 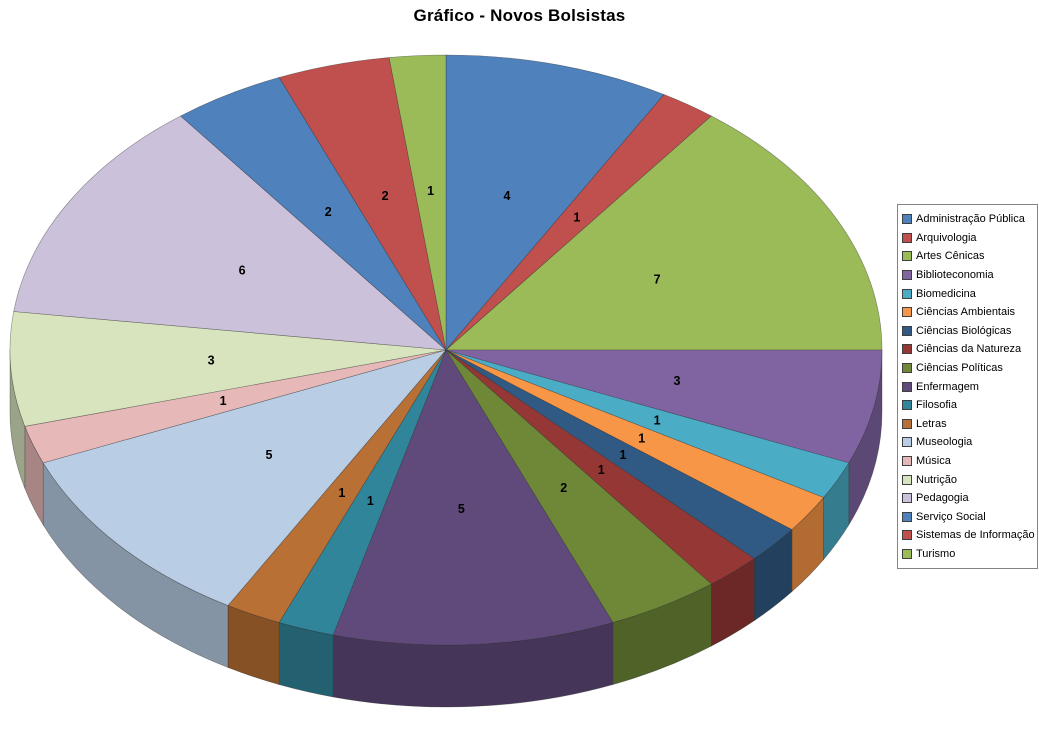 What do you see at coordinates (555, 202) in the screenshot?
I see `pie-slice-1: Administração Pública: 4` at bounding box center [555, 202].